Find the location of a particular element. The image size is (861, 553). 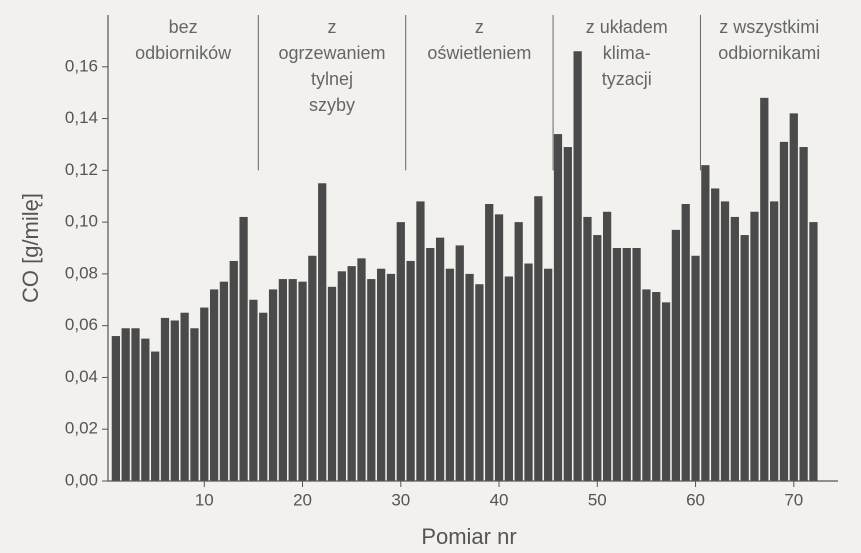

y-tick-label: 0,00 is located at coordinates (81, 479).